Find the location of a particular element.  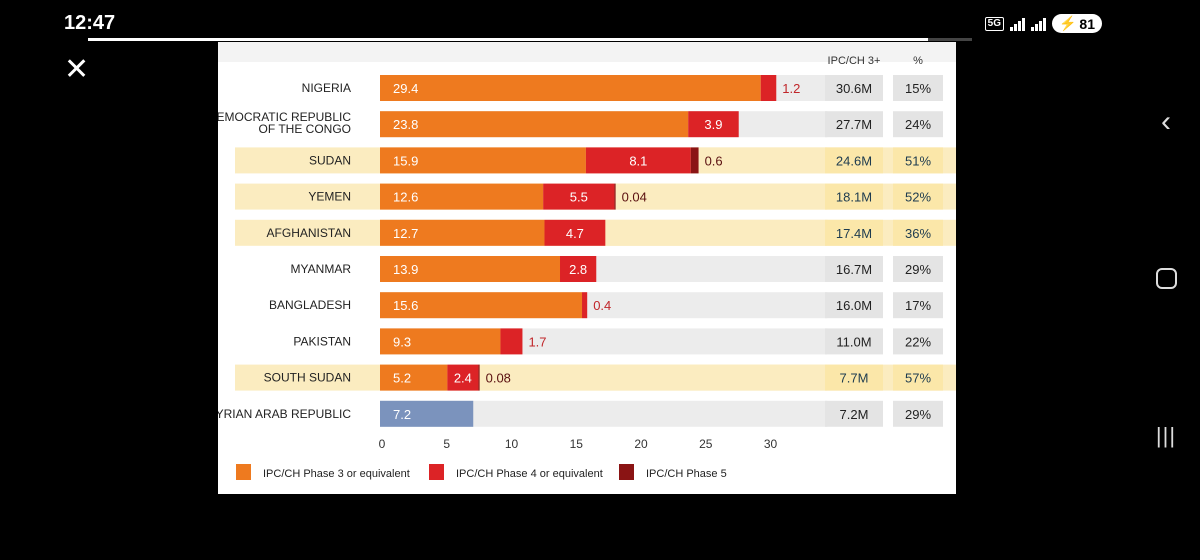

video-progress-bar is located at coordinates (530, 39).